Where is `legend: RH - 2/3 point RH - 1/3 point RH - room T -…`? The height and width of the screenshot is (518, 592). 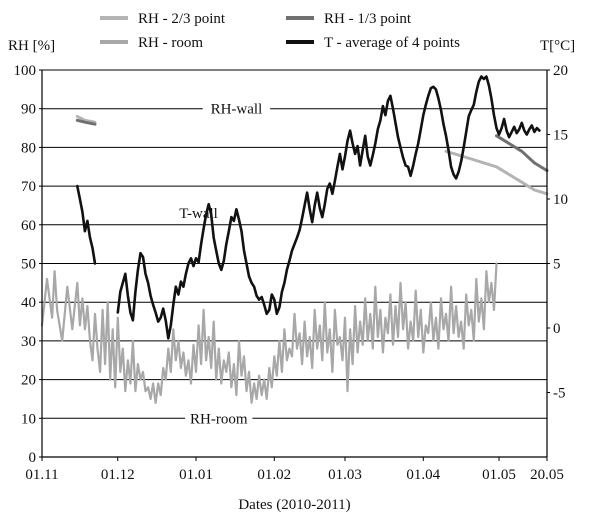
legend: RH - 2/3 point RH - 1/3 point RH - room T -… is located at coordinates (280, 31).